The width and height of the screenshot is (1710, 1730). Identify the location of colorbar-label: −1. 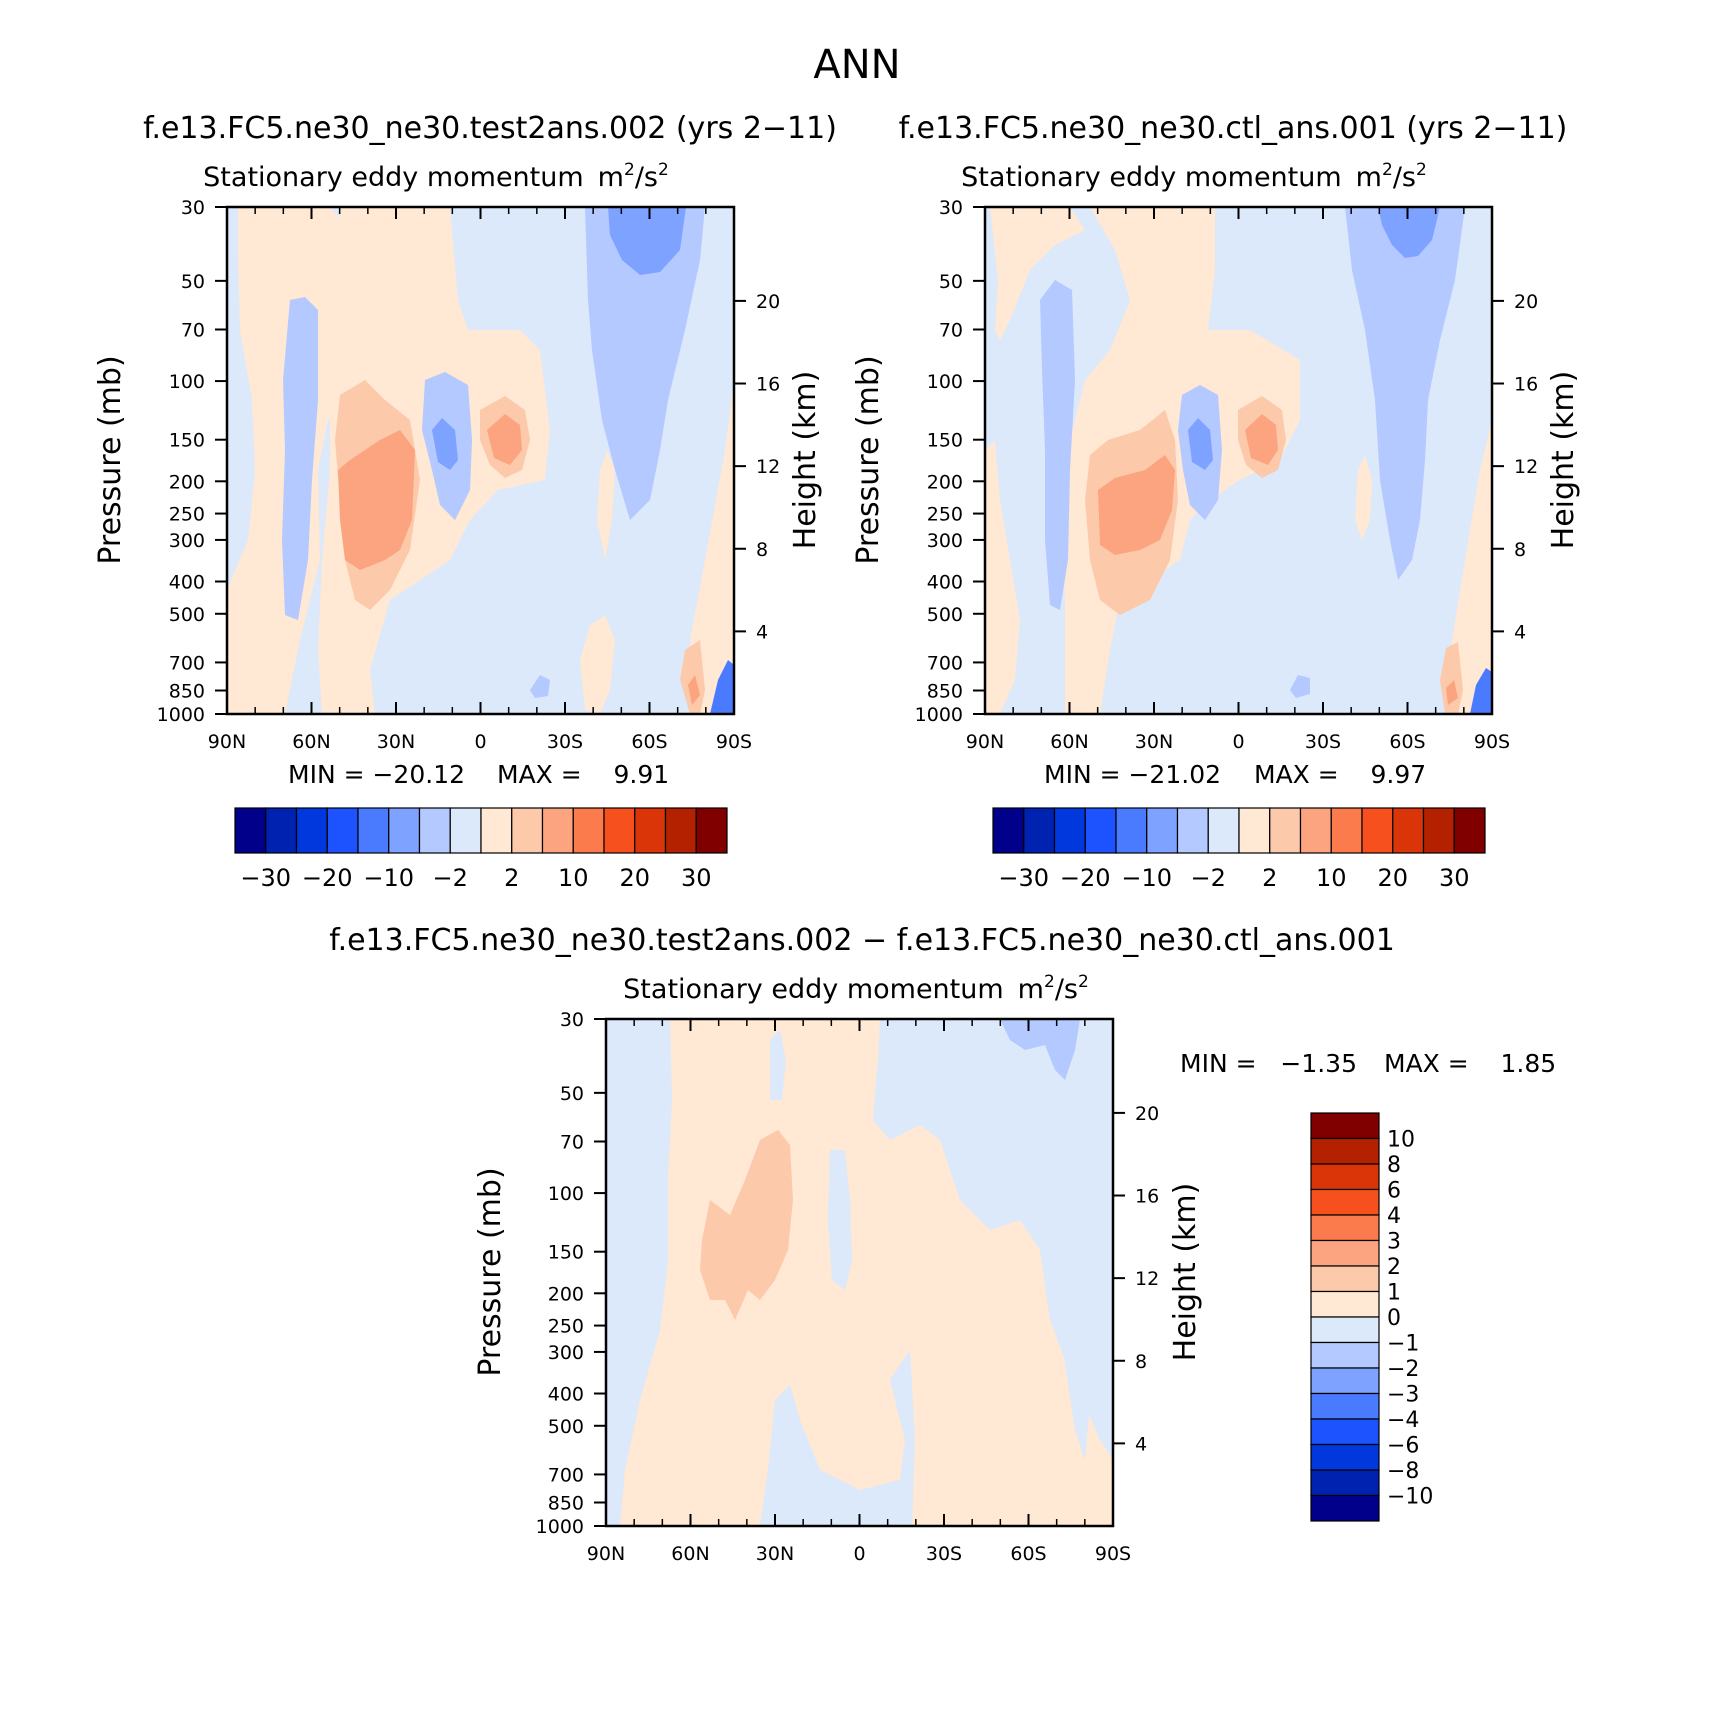
(1403, 1344).